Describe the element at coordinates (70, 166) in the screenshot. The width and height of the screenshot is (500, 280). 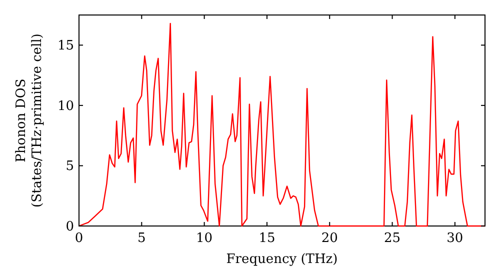
I see `y-tick-label: 5` at that location.